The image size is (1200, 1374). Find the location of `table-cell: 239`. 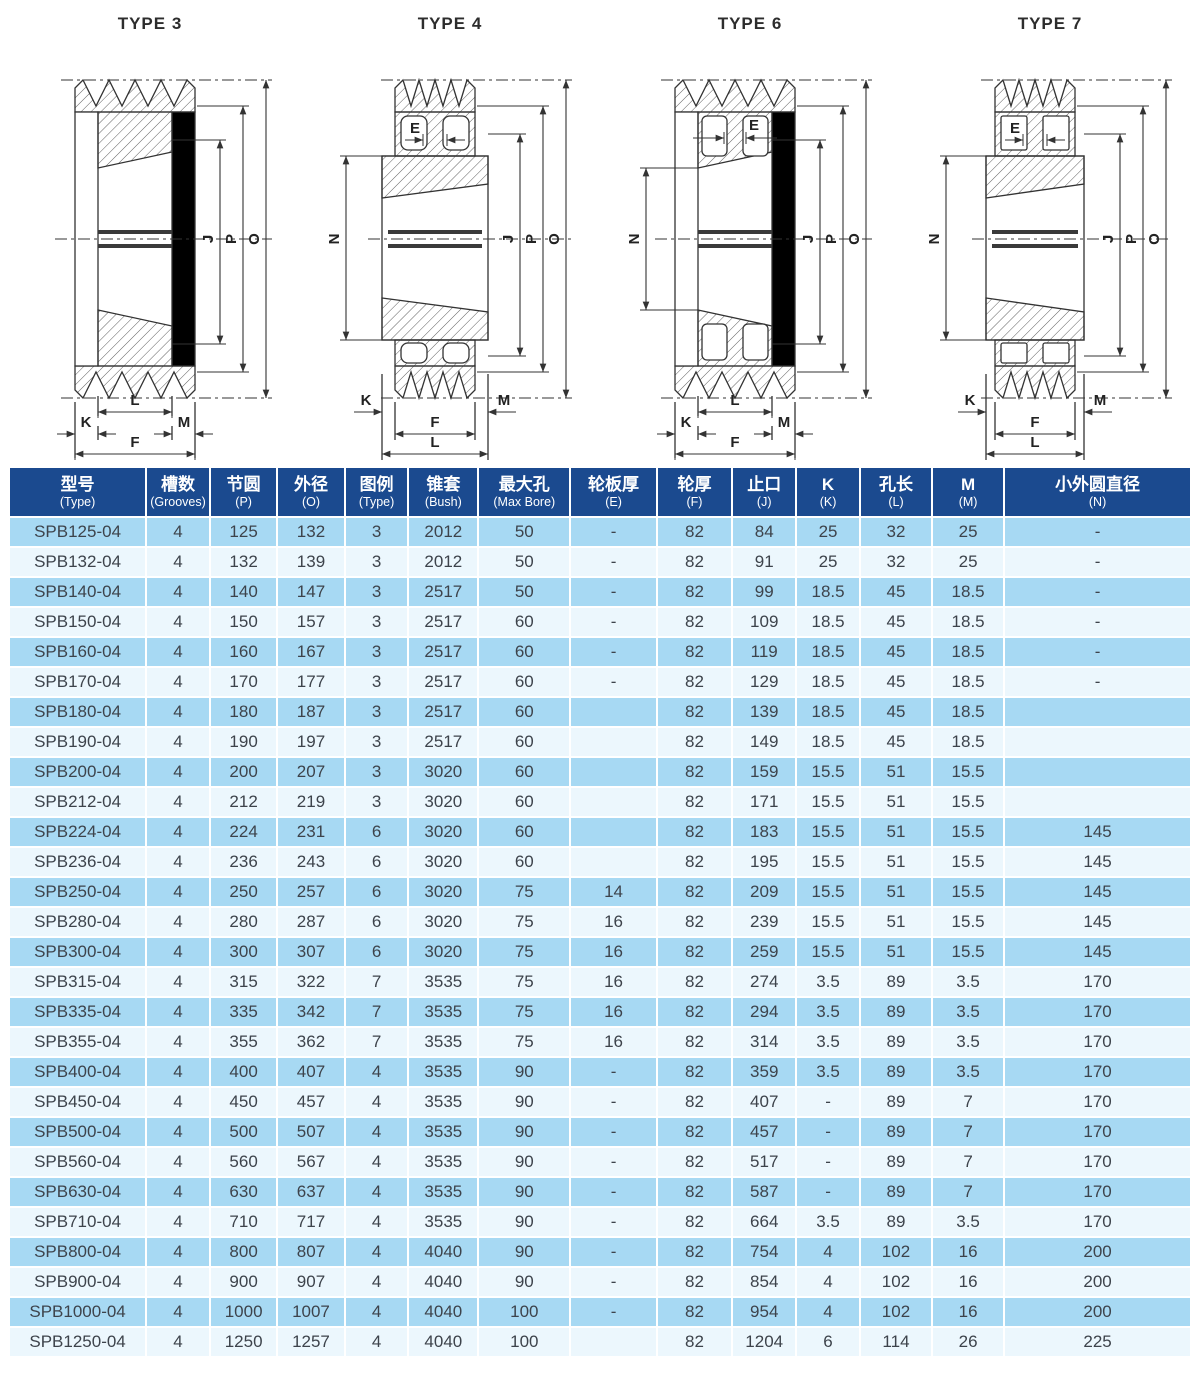

table-cell: 239 is located at coordinates (764, 922).